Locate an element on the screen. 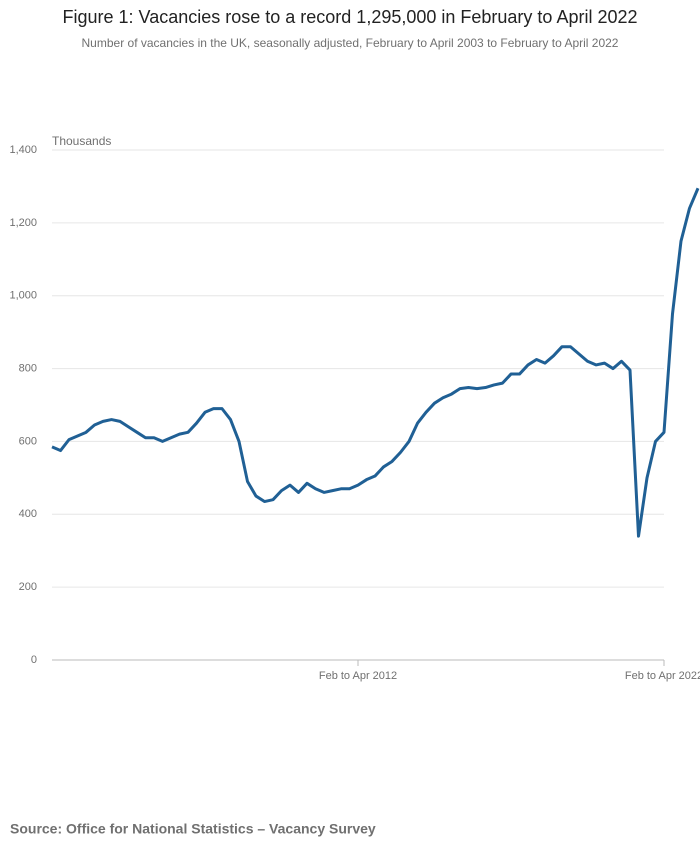 The image size is (700, 857). y-tick-label: 400 is located at coordinates (28, 514).